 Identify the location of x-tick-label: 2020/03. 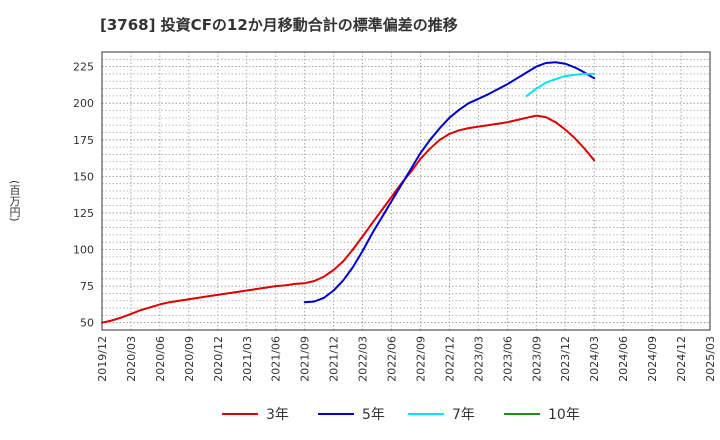
(131, 359).